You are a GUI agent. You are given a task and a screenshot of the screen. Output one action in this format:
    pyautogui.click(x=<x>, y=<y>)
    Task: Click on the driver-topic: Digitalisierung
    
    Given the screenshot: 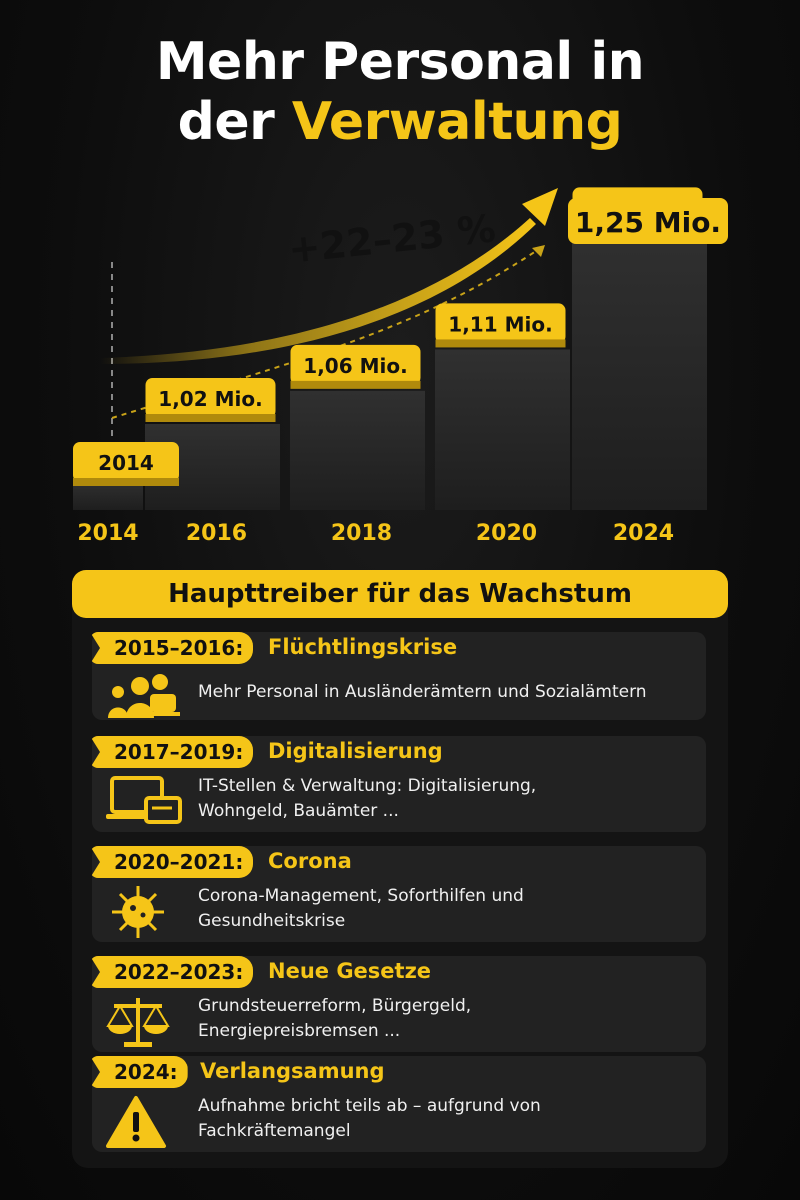 What is the action you would take?
    pyautogui.click(x=355, y=751)
    